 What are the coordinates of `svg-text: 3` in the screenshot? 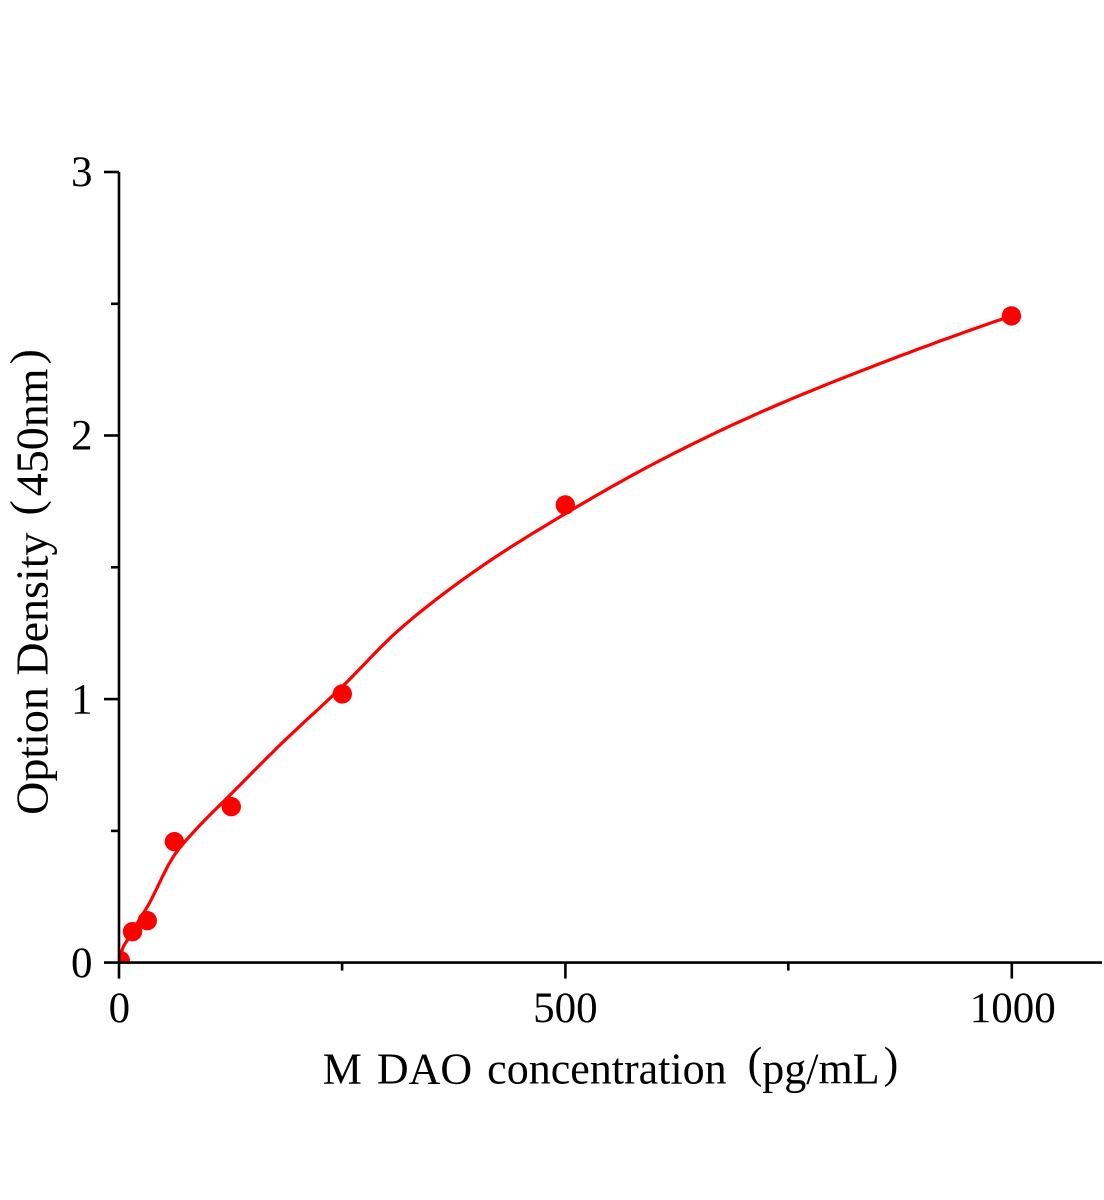 It's located at (82, 172).